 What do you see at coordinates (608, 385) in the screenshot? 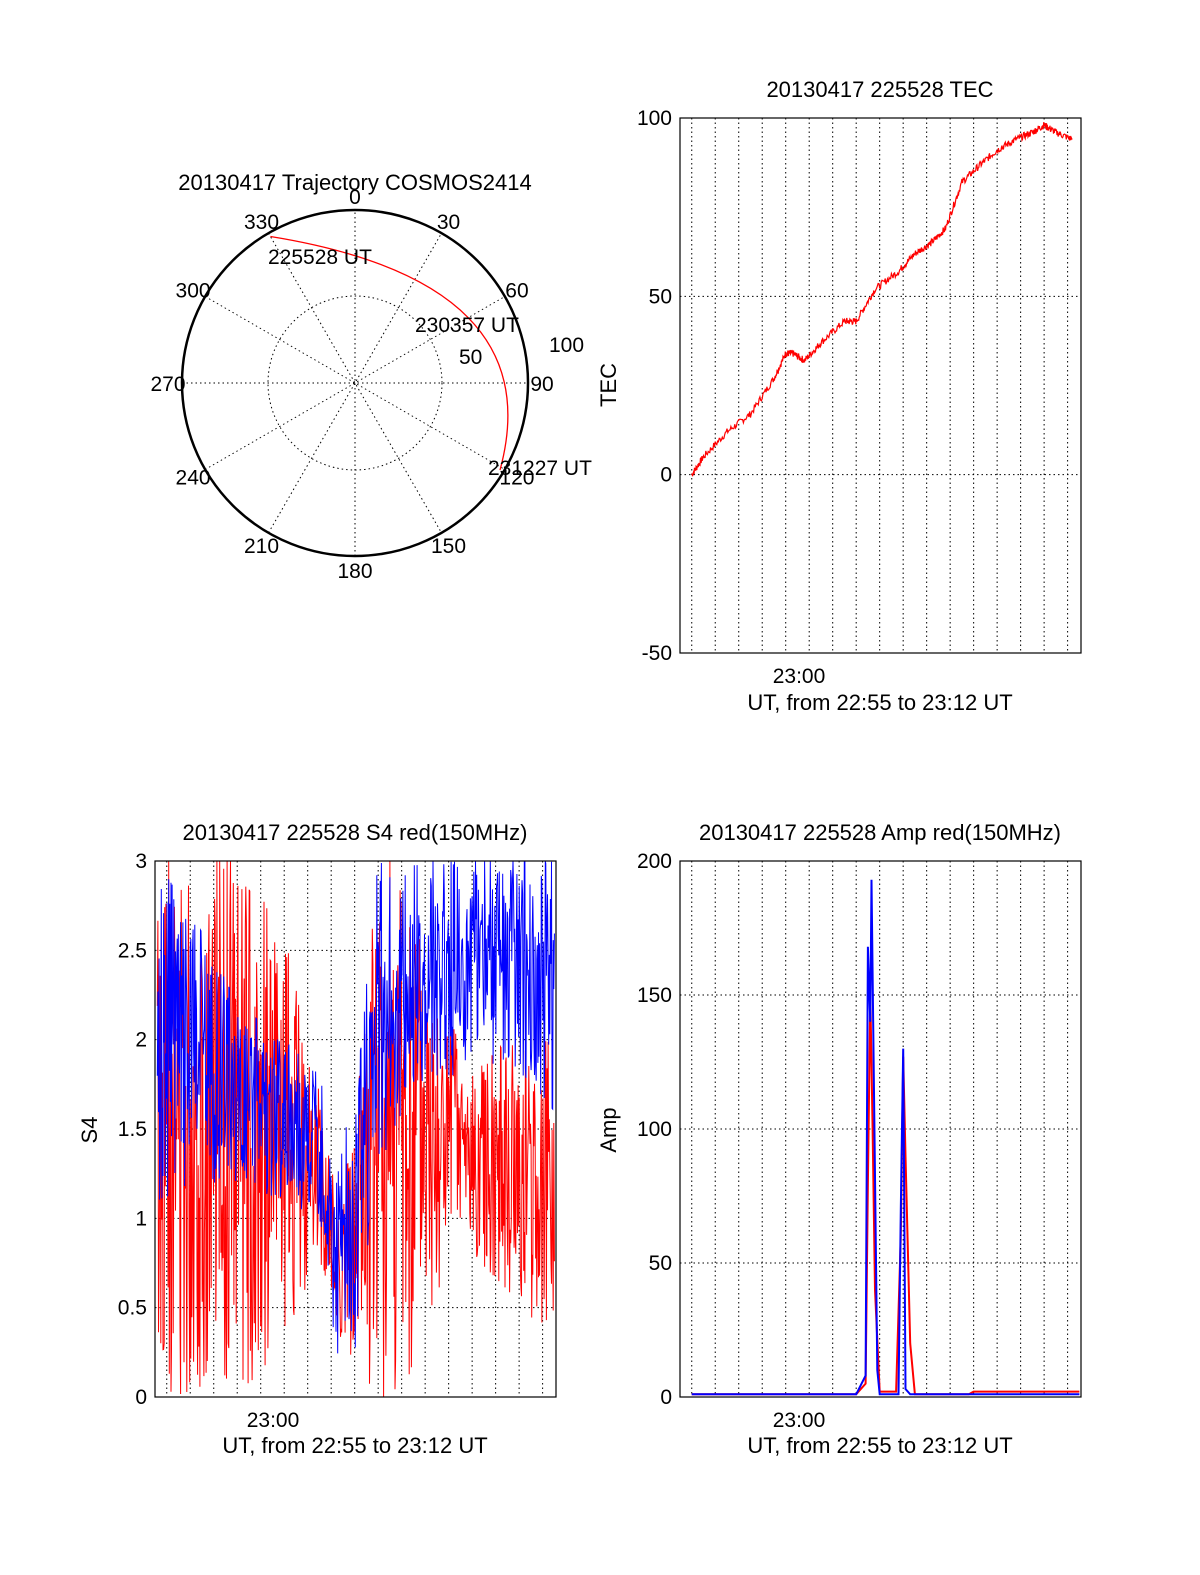
I see `tec-ylabel: TEC` at bounding box center [608, 385].